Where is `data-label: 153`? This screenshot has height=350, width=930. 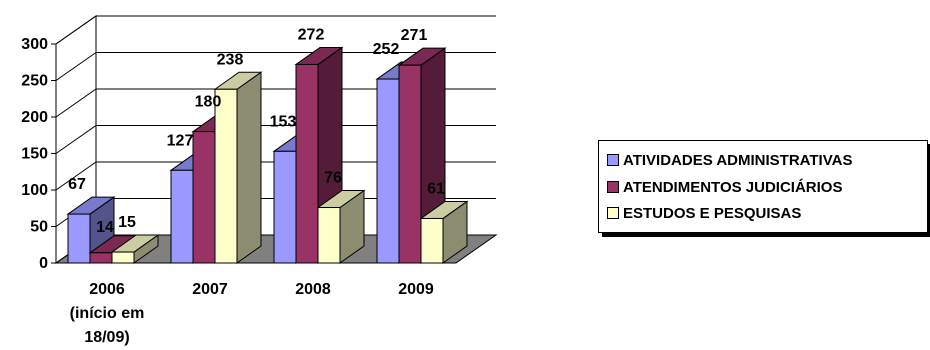 data-label: 153 is located at coordinates (283, 121).